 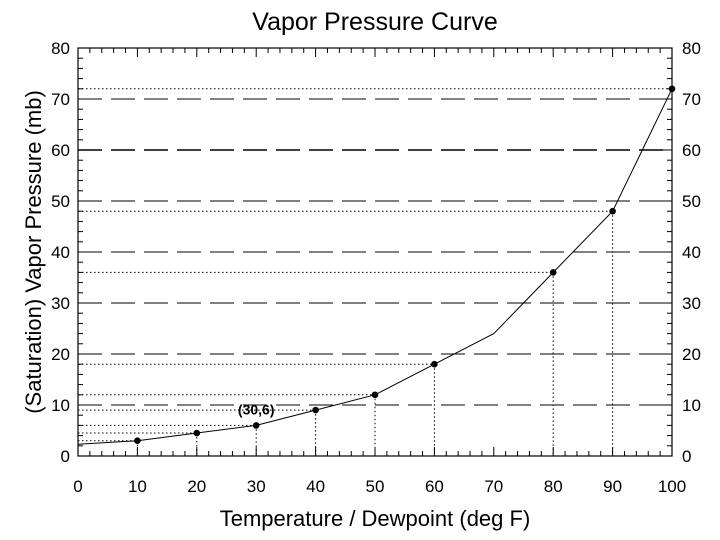 I want to click on y-tick-label-right: 40, so click(x=691, y=252).